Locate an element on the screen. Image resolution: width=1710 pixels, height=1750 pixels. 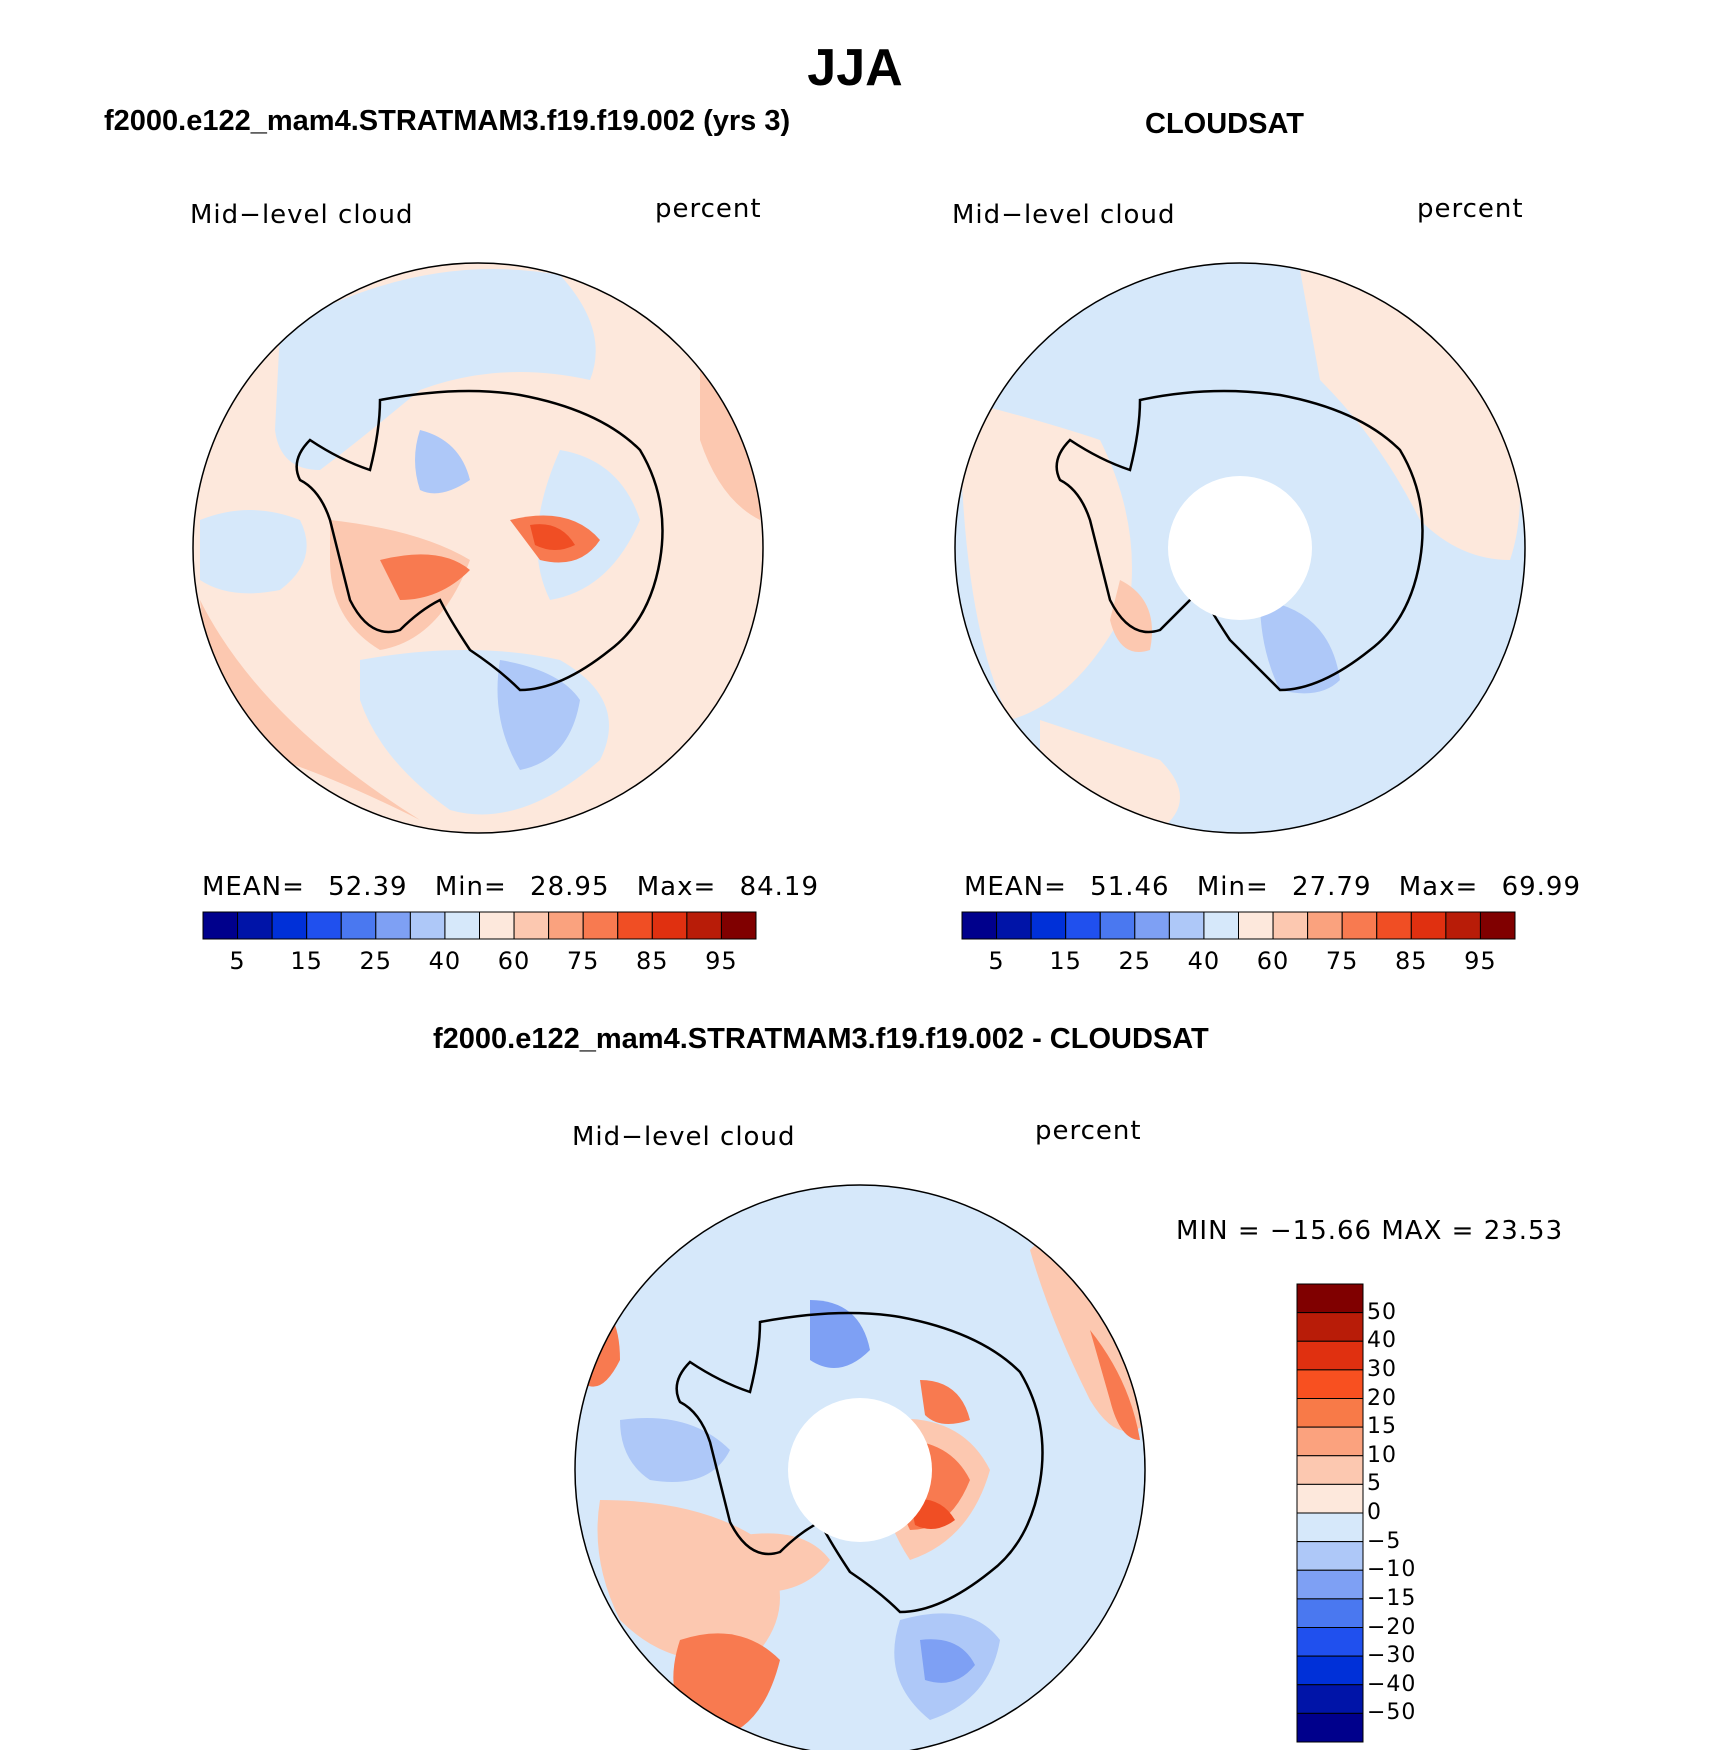
right-mid-blue-patch is located at coordinates (1300, 647).